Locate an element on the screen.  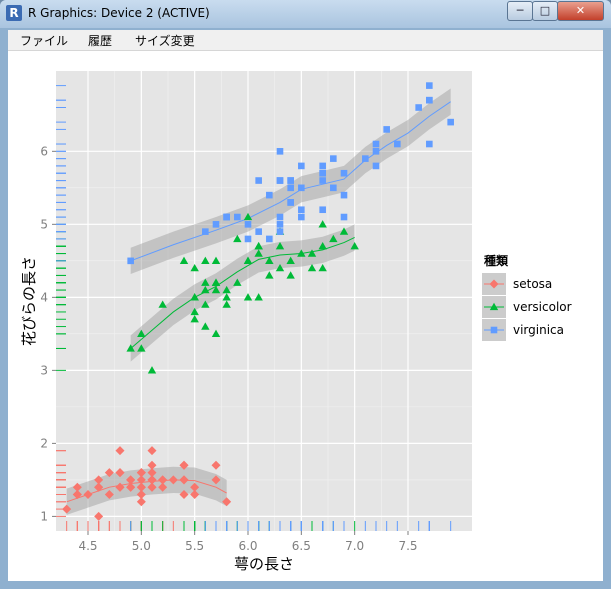
menu-resize: サイズ変更 is located at coordinates (165, 41).